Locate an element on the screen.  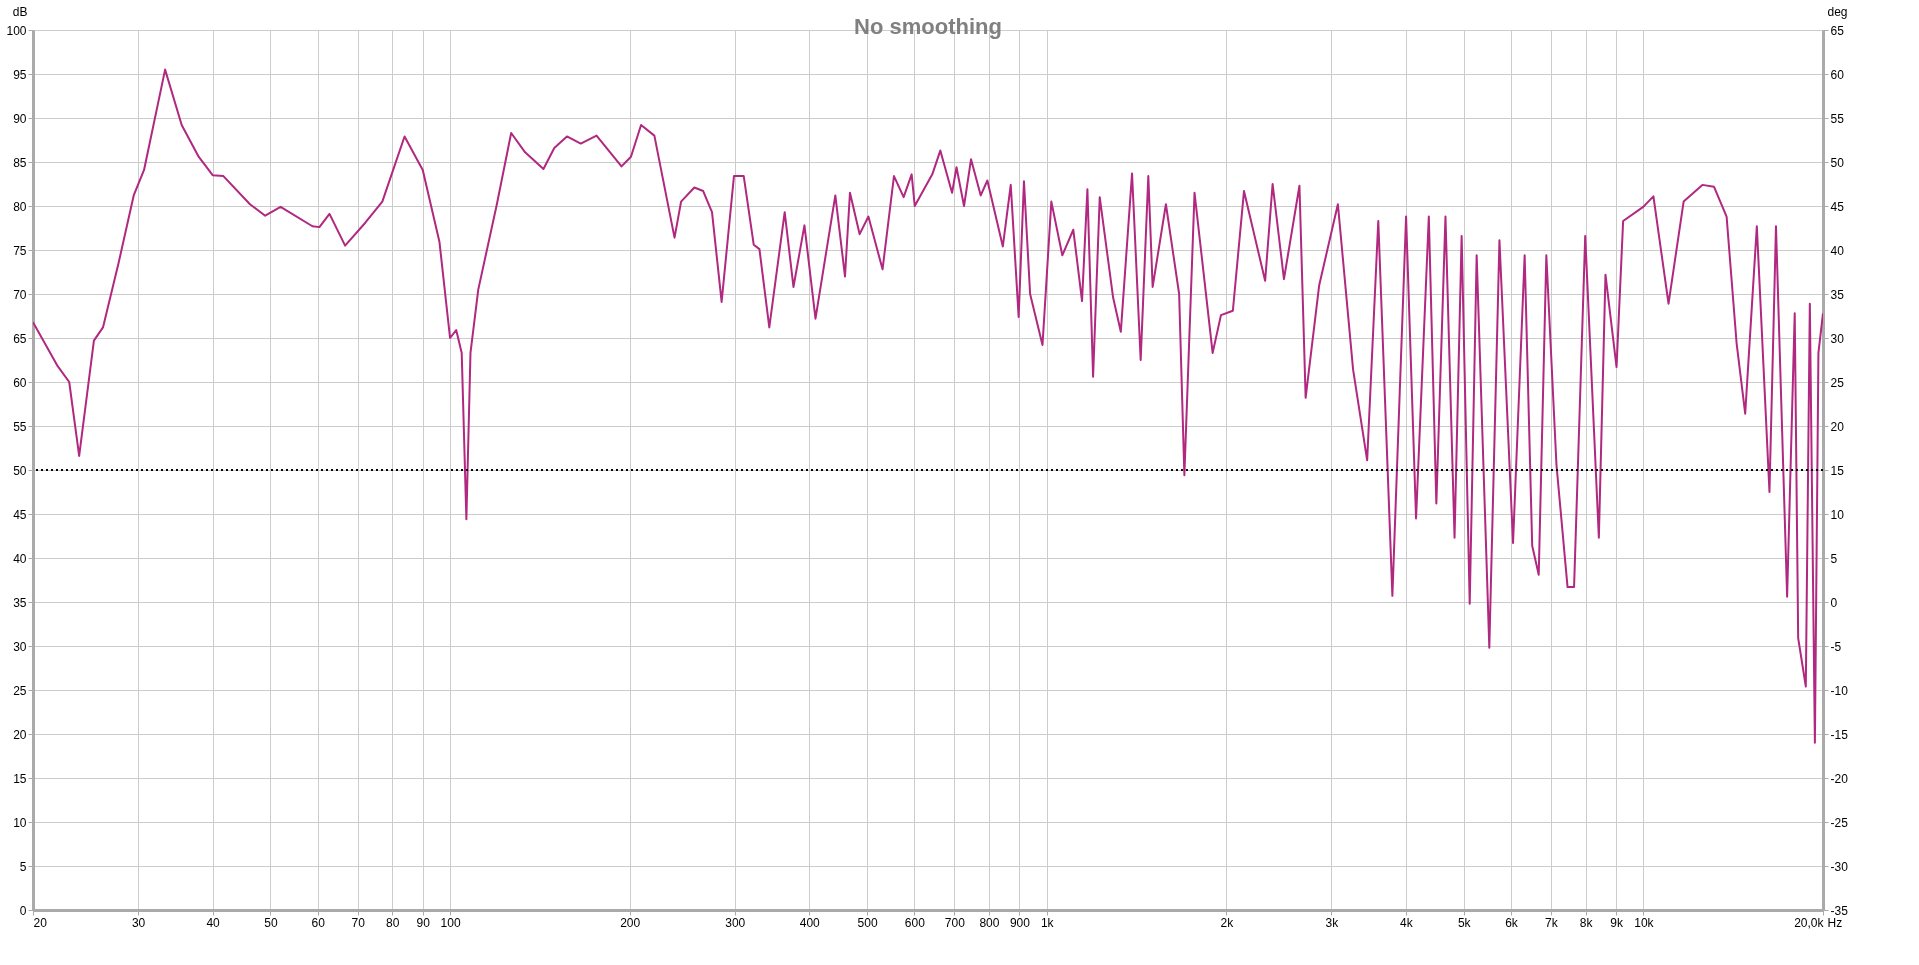
y2-tick-label: -30 is located at coordinates (1839, 866).